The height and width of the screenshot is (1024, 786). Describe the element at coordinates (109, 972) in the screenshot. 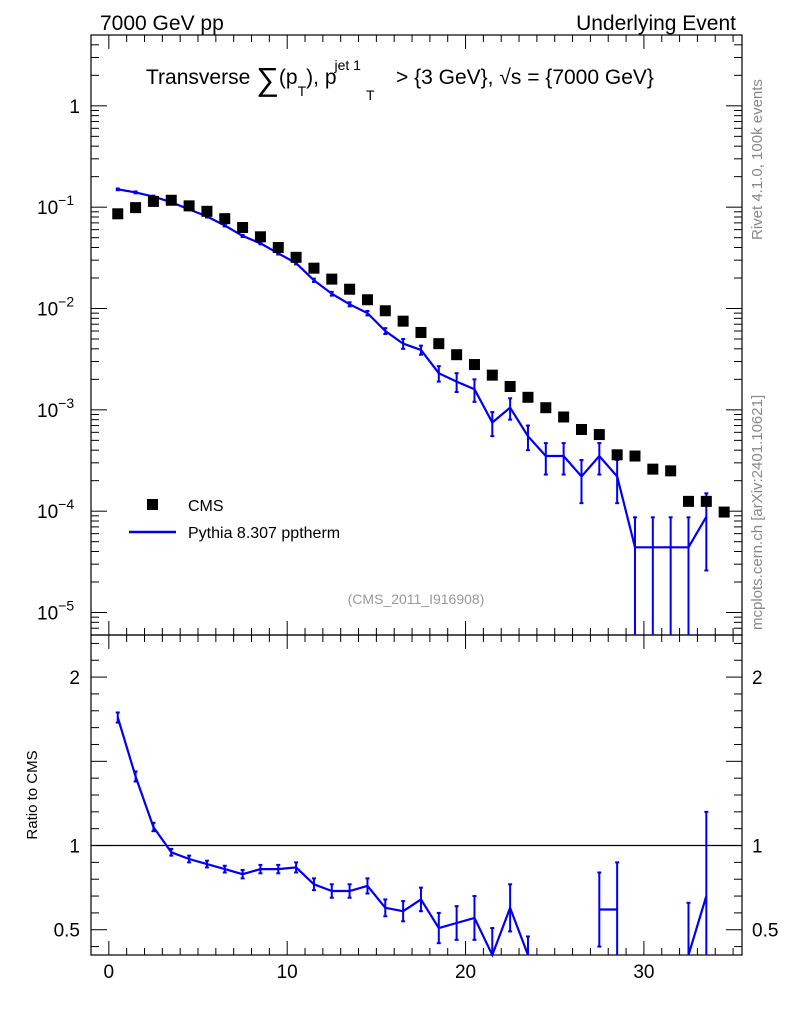

I see `x-tick-label: 0` at that location.